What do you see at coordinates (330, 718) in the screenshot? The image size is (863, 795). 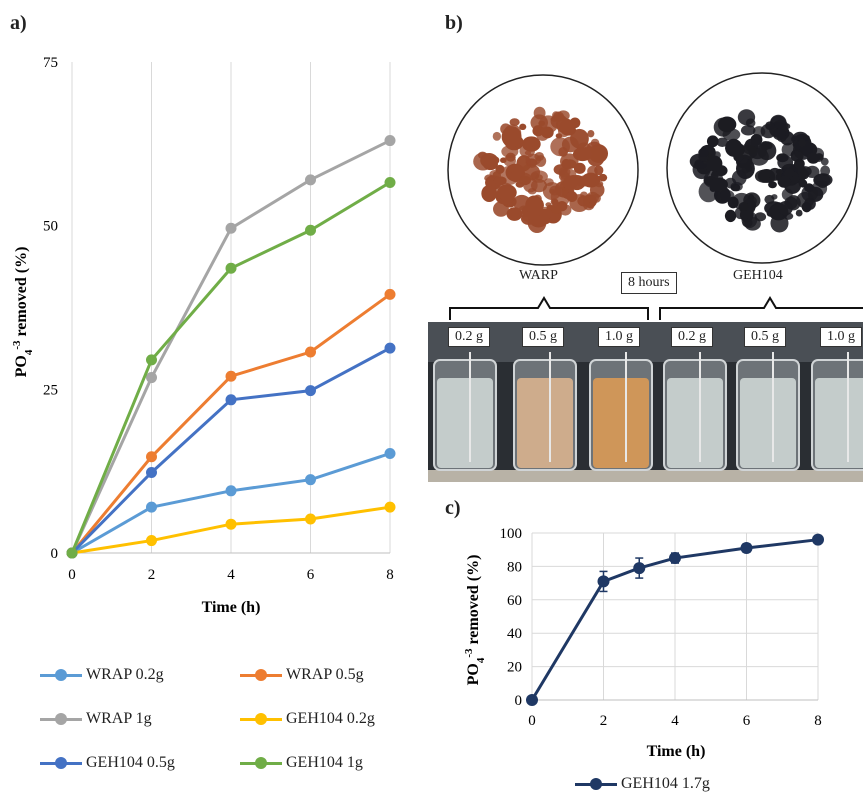 I see `legend-label: GEH104 0.2g` at bounding box center [330, 718].